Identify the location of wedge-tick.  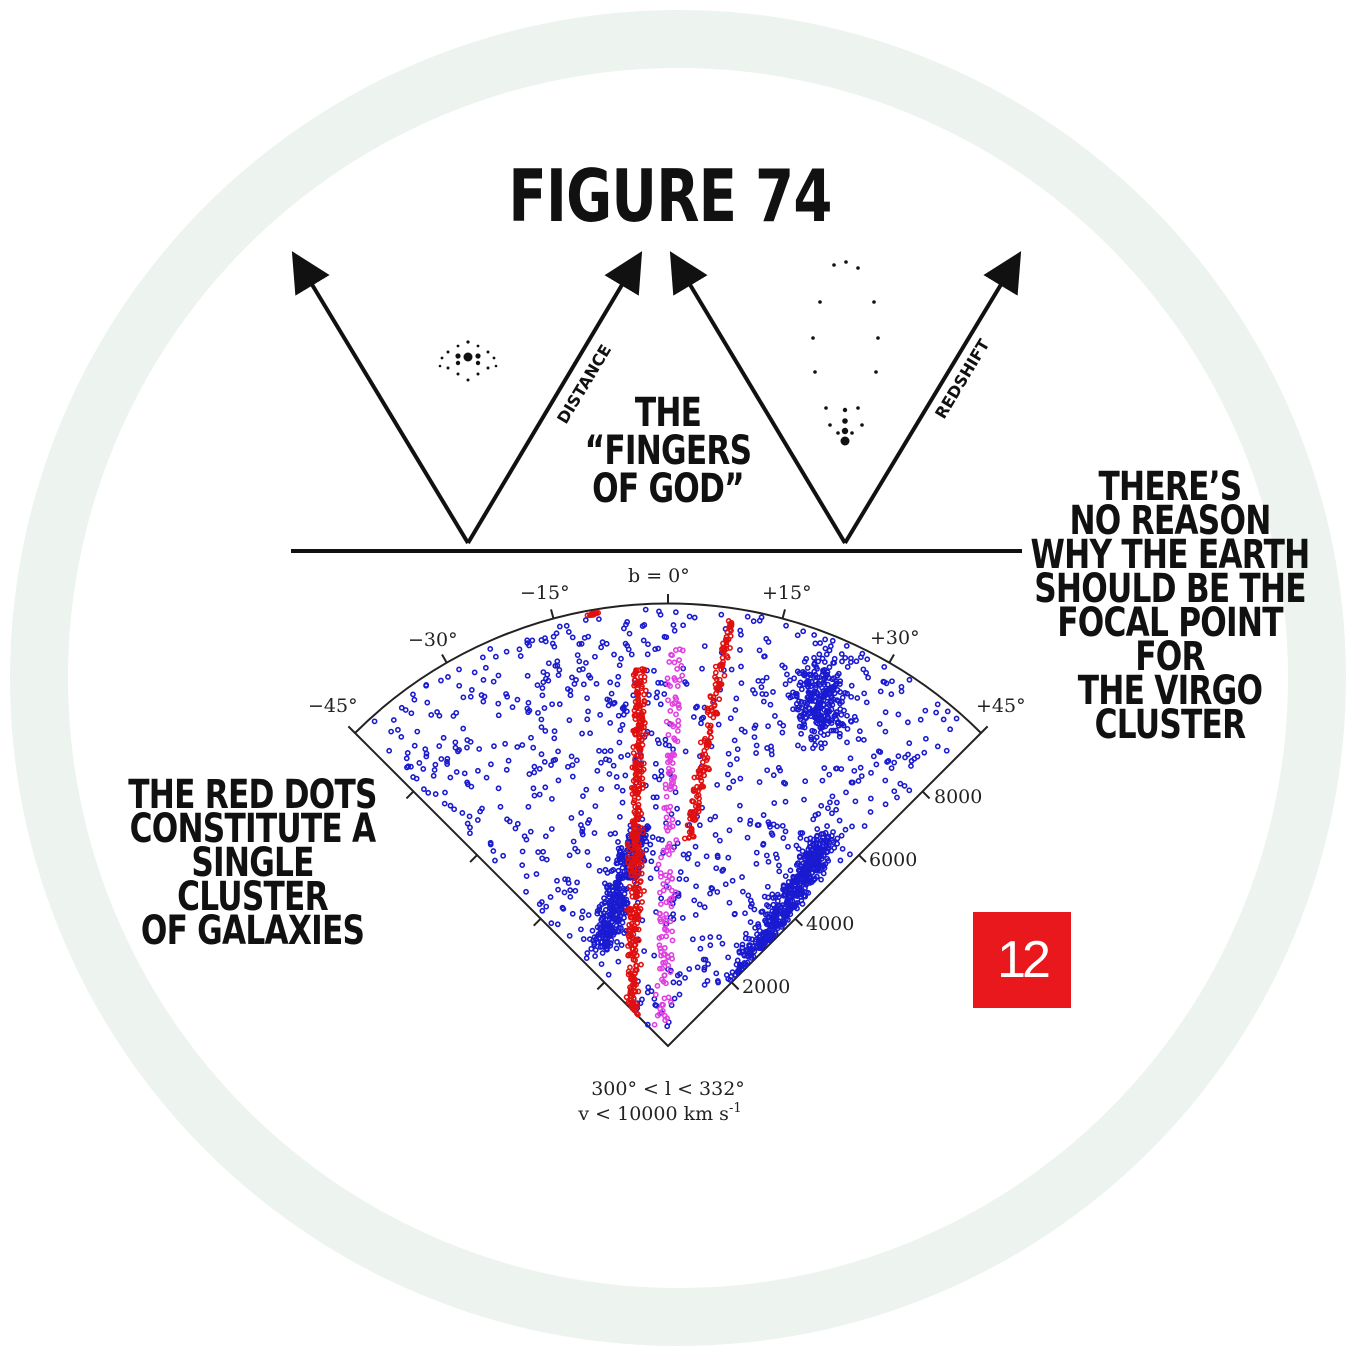
(552, 614).